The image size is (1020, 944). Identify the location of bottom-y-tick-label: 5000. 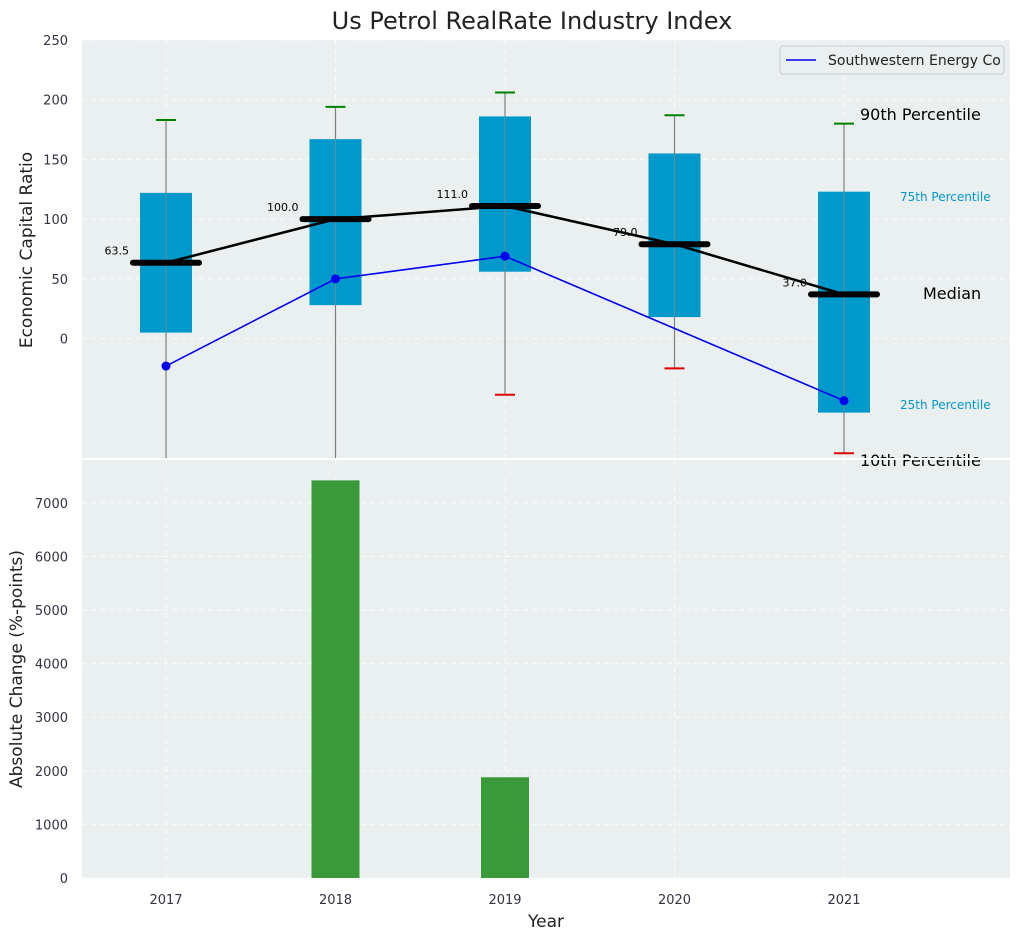
(51, 611).